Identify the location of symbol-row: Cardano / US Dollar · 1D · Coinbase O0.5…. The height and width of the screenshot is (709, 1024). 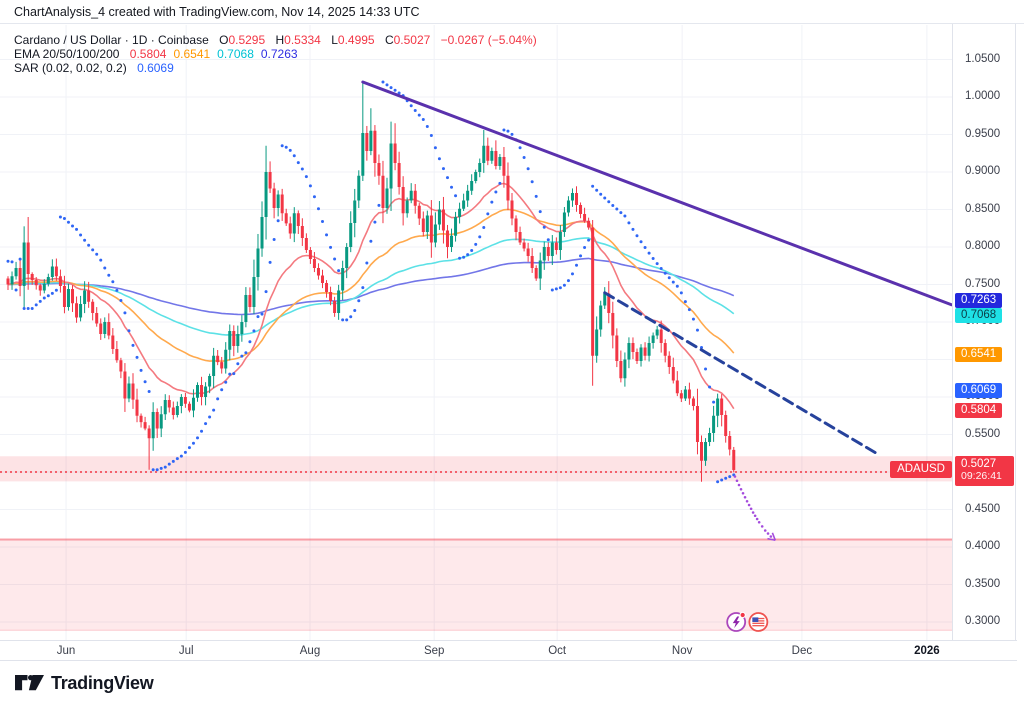
(275, 40).